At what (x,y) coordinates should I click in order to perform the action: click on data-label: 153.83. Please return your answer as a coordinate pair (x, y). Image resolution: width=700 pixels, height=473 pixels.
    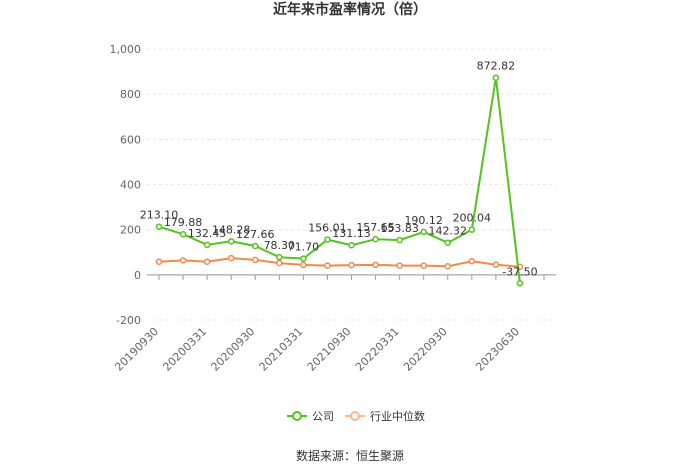
    Looking at the image, I should click on (399, 228).